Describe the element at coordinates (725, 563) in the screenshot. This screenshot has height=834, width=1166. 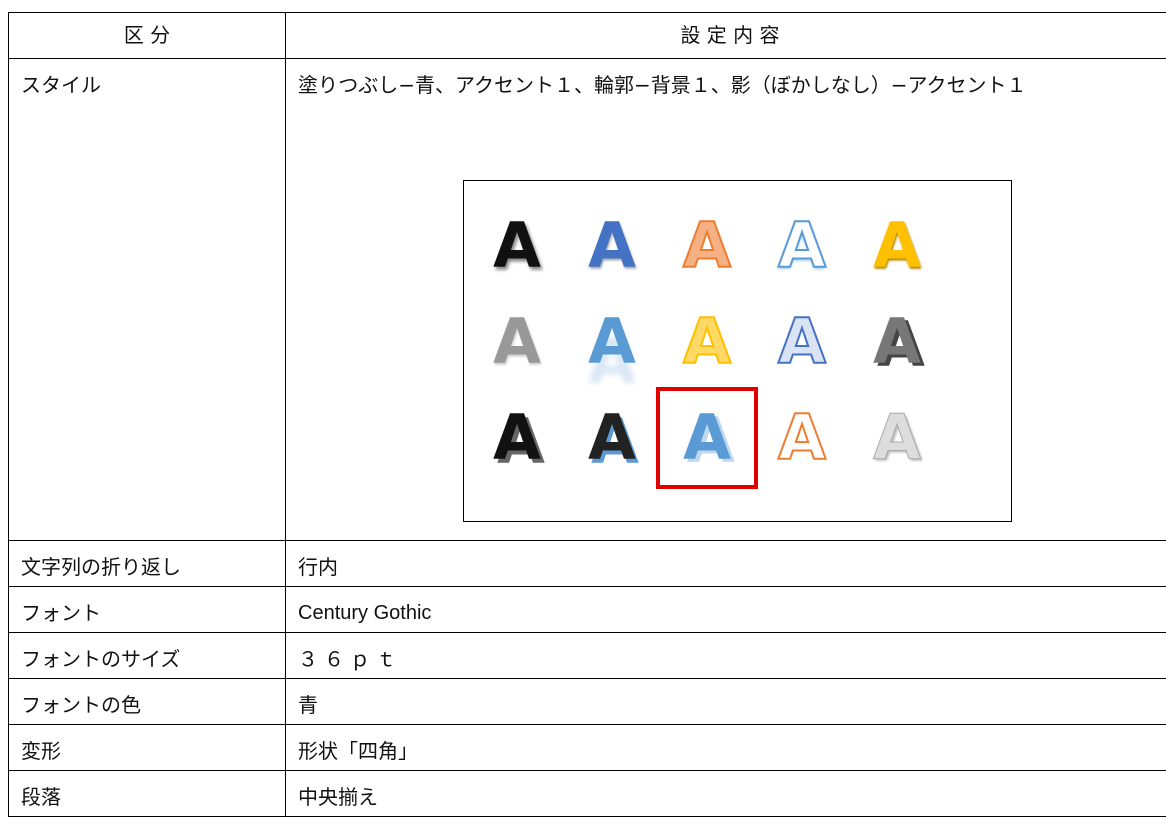
I see `value-cell: 行内` at that location.